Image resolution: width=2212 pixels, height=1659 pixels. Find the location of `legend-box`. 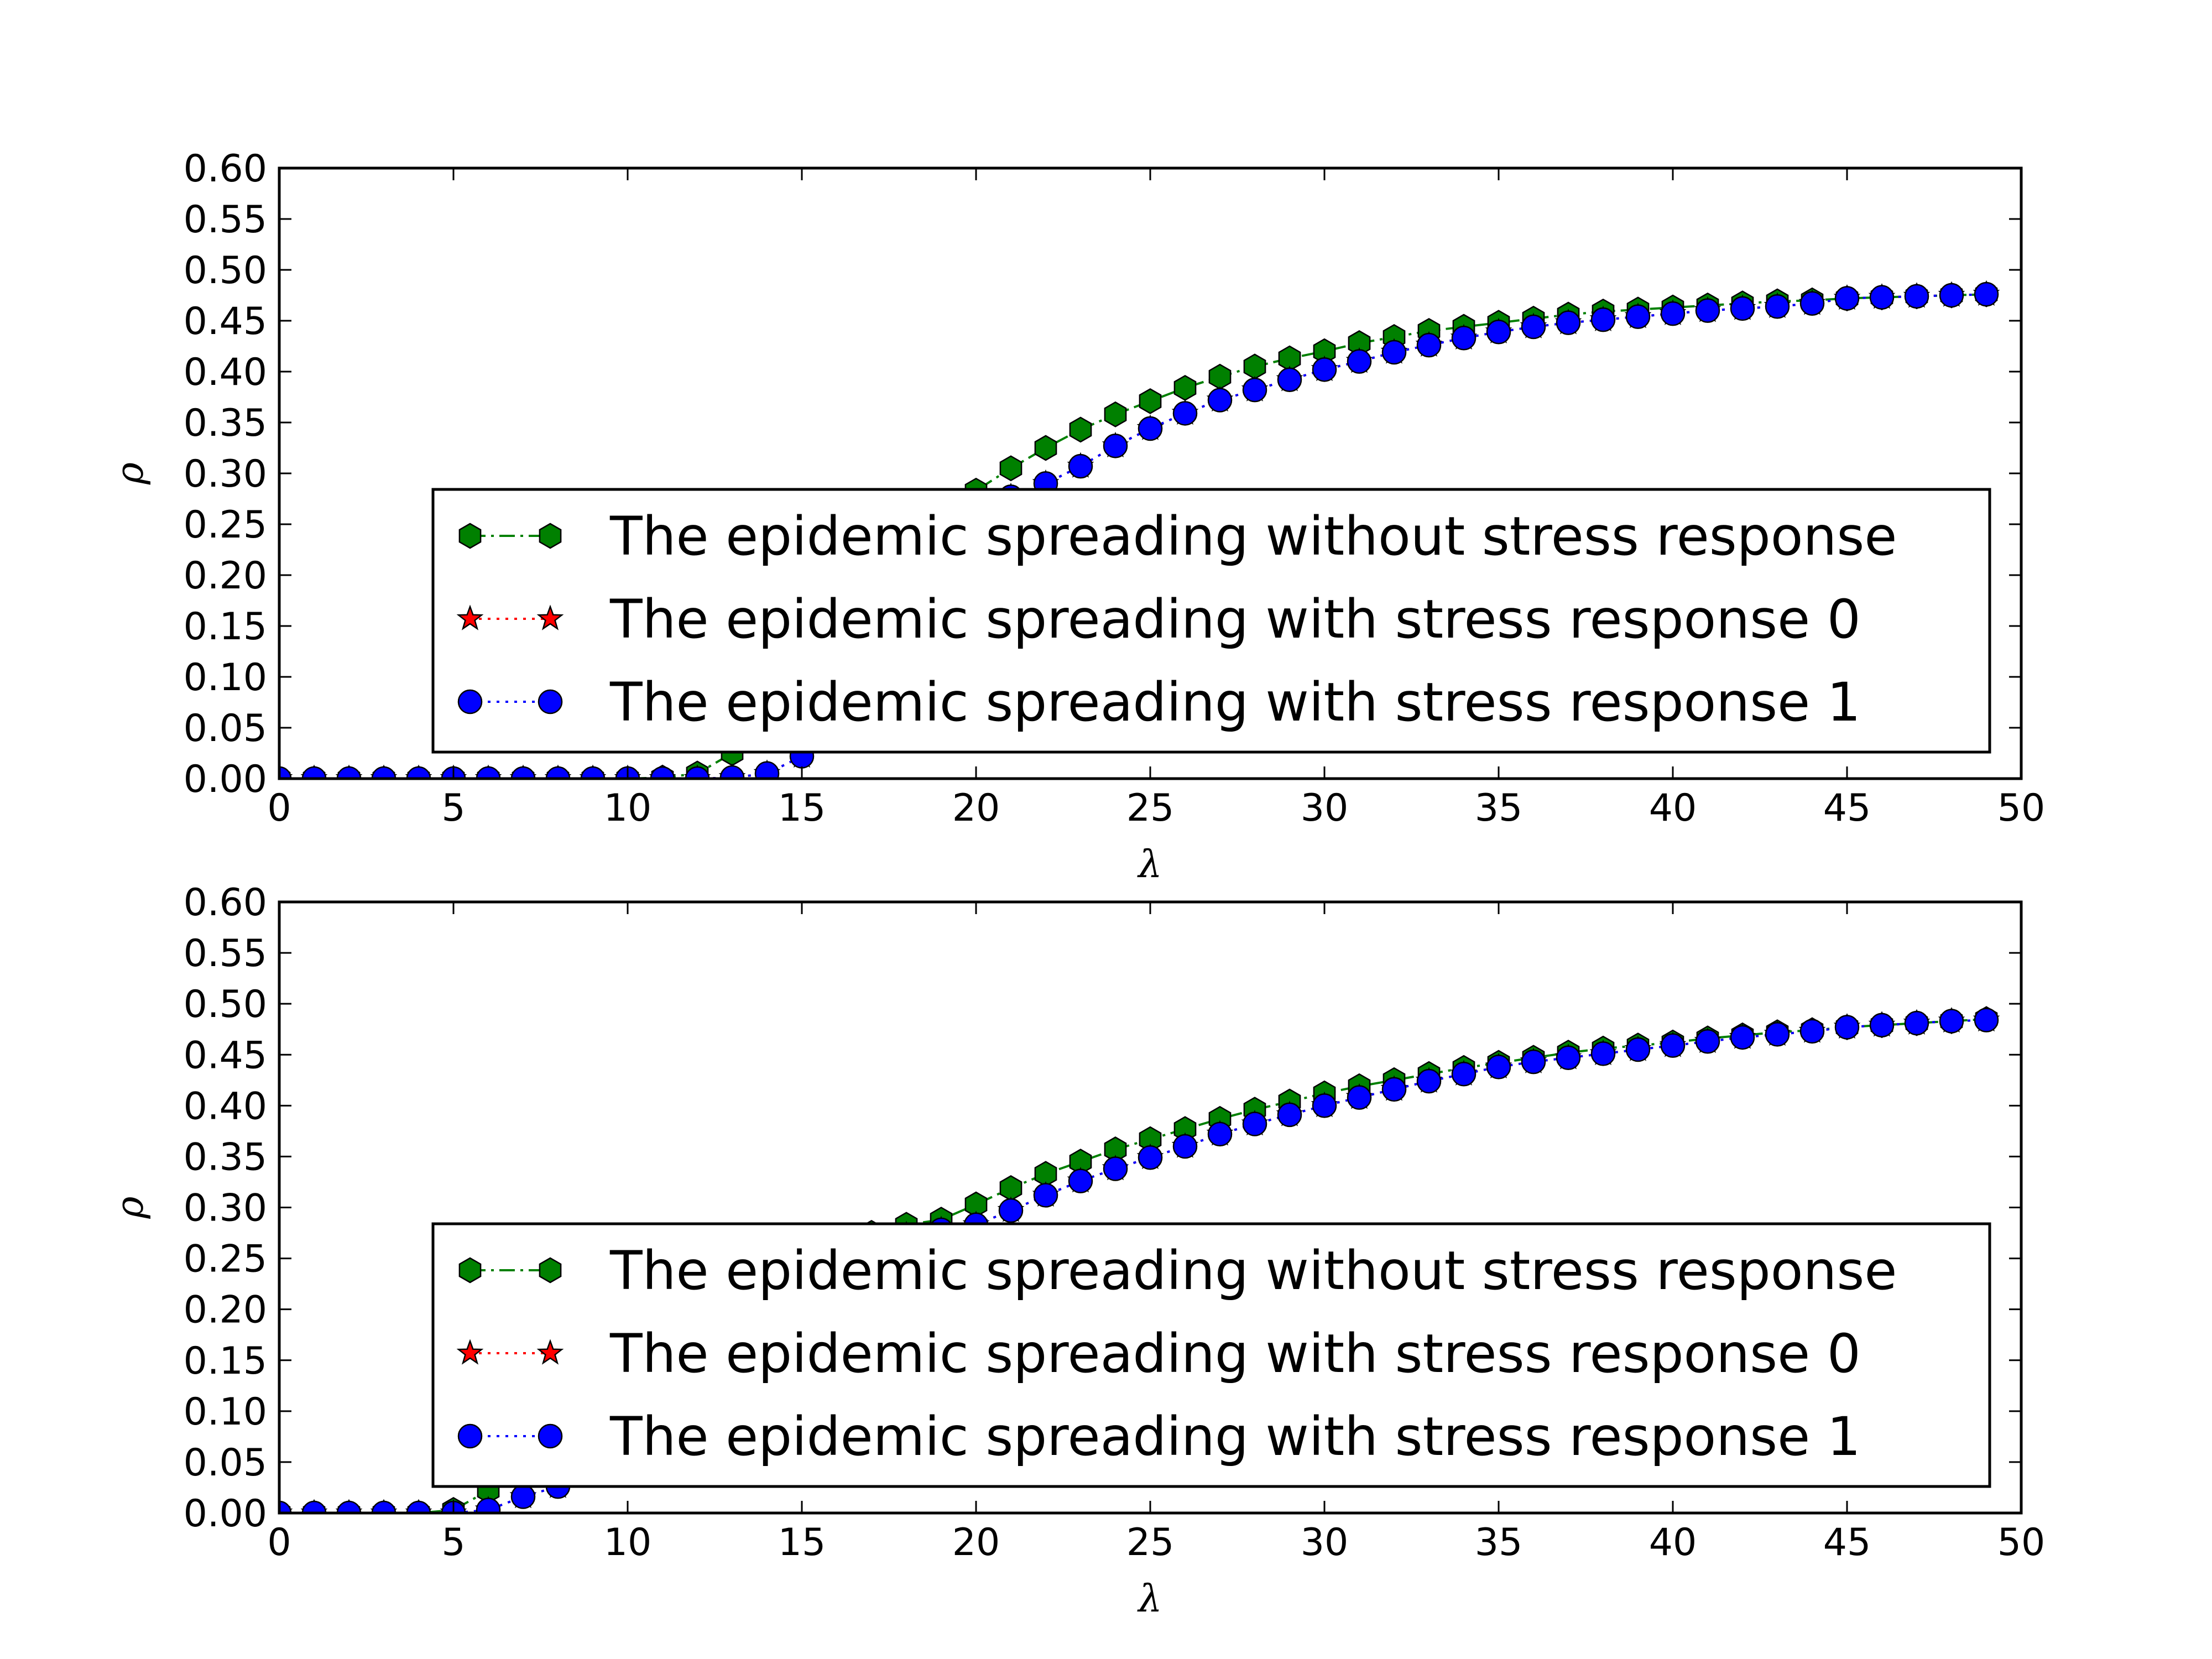

legend-box is located at coordinates (1211, 621).